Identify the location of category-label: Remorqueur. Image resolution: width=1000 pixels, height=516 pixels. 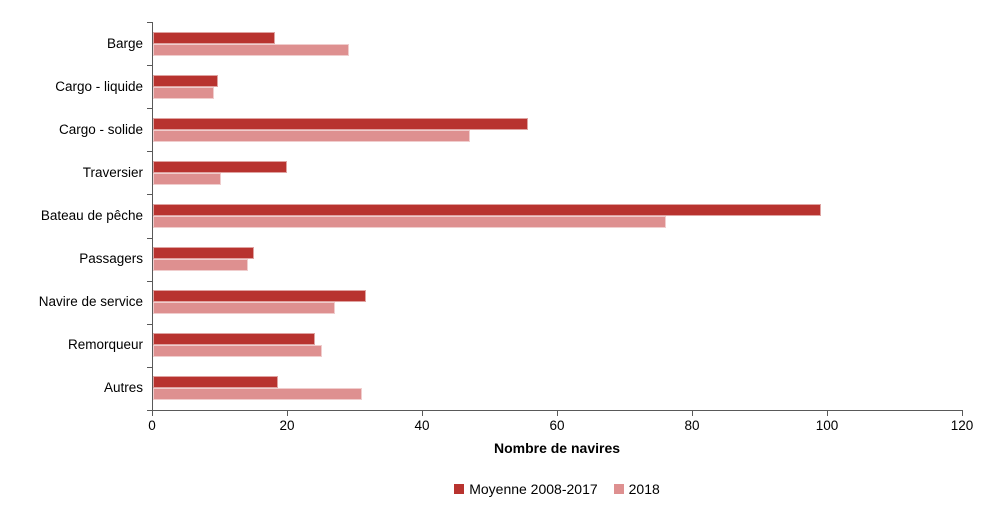
(105, 344).